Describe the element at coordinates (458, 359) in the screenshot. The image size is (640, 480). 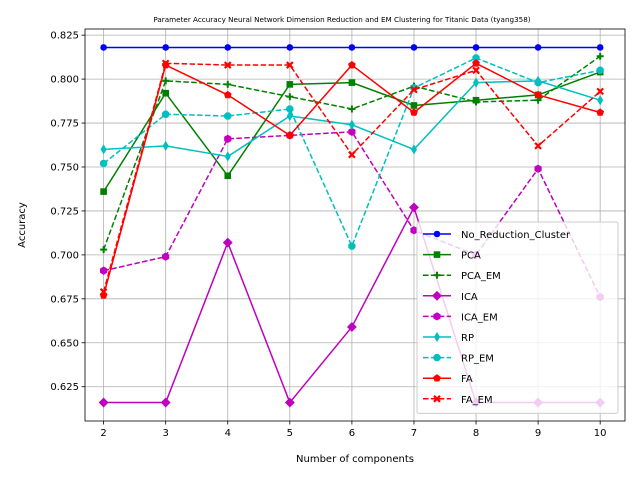
I see `legend-item-rp-em: RP_EM` at that location.